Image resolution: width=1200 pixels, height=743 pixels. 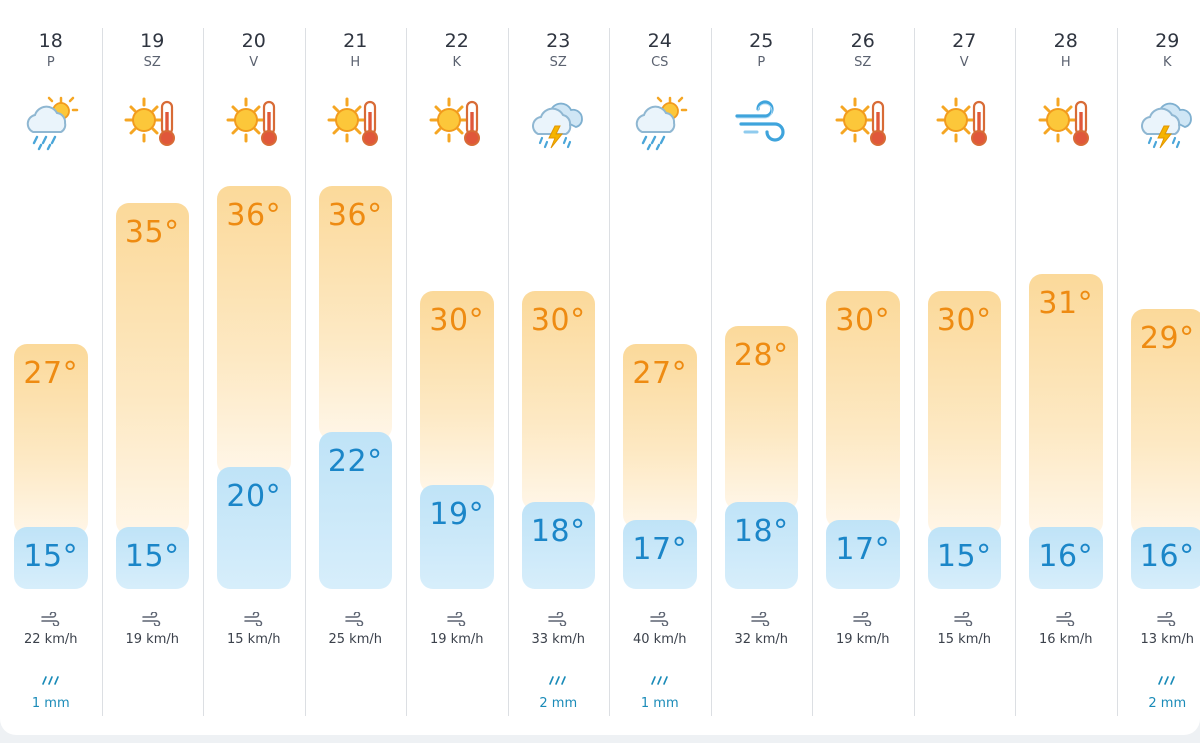 I want to click on wind-speed: 13 km/h, so click(x=1167, y=639).